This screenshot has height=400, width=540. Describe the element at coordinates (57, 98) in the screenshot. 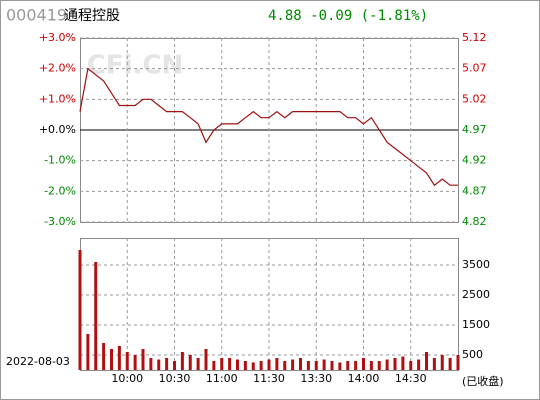

I see `y-tick-label: +1.0%` at that location.